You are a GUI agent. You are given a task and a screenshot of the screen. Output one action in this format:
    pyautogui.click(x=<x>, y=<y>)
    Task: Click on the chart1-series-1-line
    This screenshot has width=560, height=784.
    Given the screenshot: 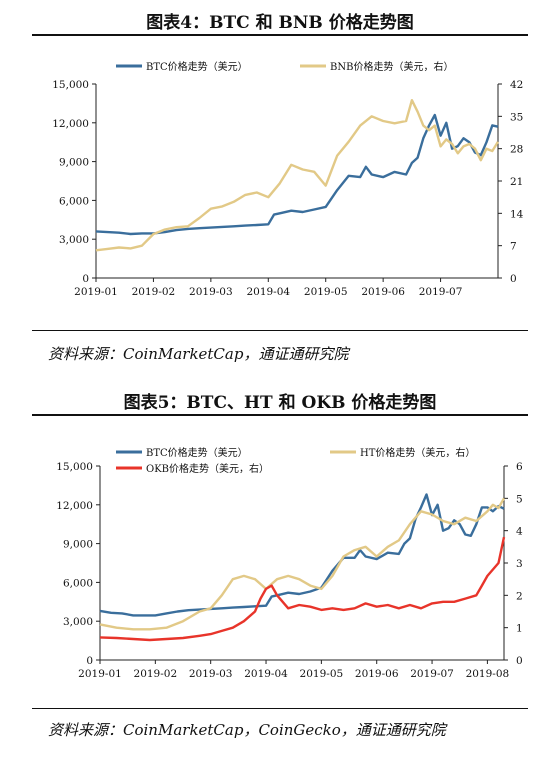 What is the action you would take?
    pyautogui.click(x=297, y=175)
    